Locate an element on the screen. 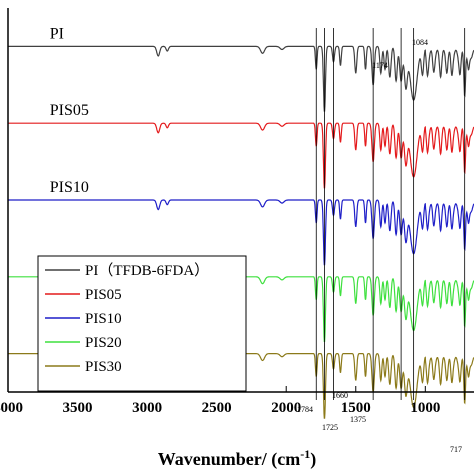  legend-label-0: PI（TFDB-6FDA） is located at coordinates (147, 270).